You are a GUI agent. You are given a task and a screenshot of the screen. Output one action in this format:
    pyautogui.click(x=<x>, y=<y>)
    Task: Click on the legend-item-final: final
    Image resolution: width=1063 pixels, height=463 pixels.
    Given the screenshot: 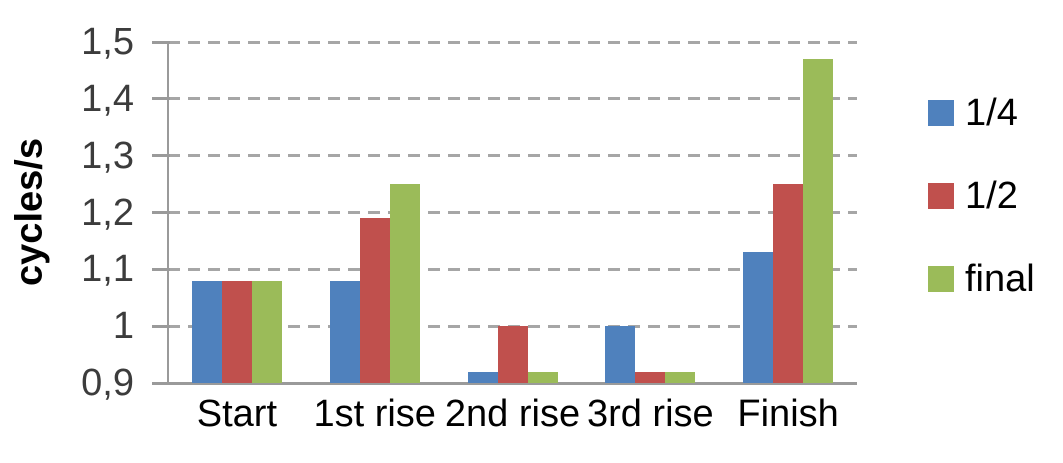 What is the action you would take?
    pyautogui.click(x=981, y=279)
    